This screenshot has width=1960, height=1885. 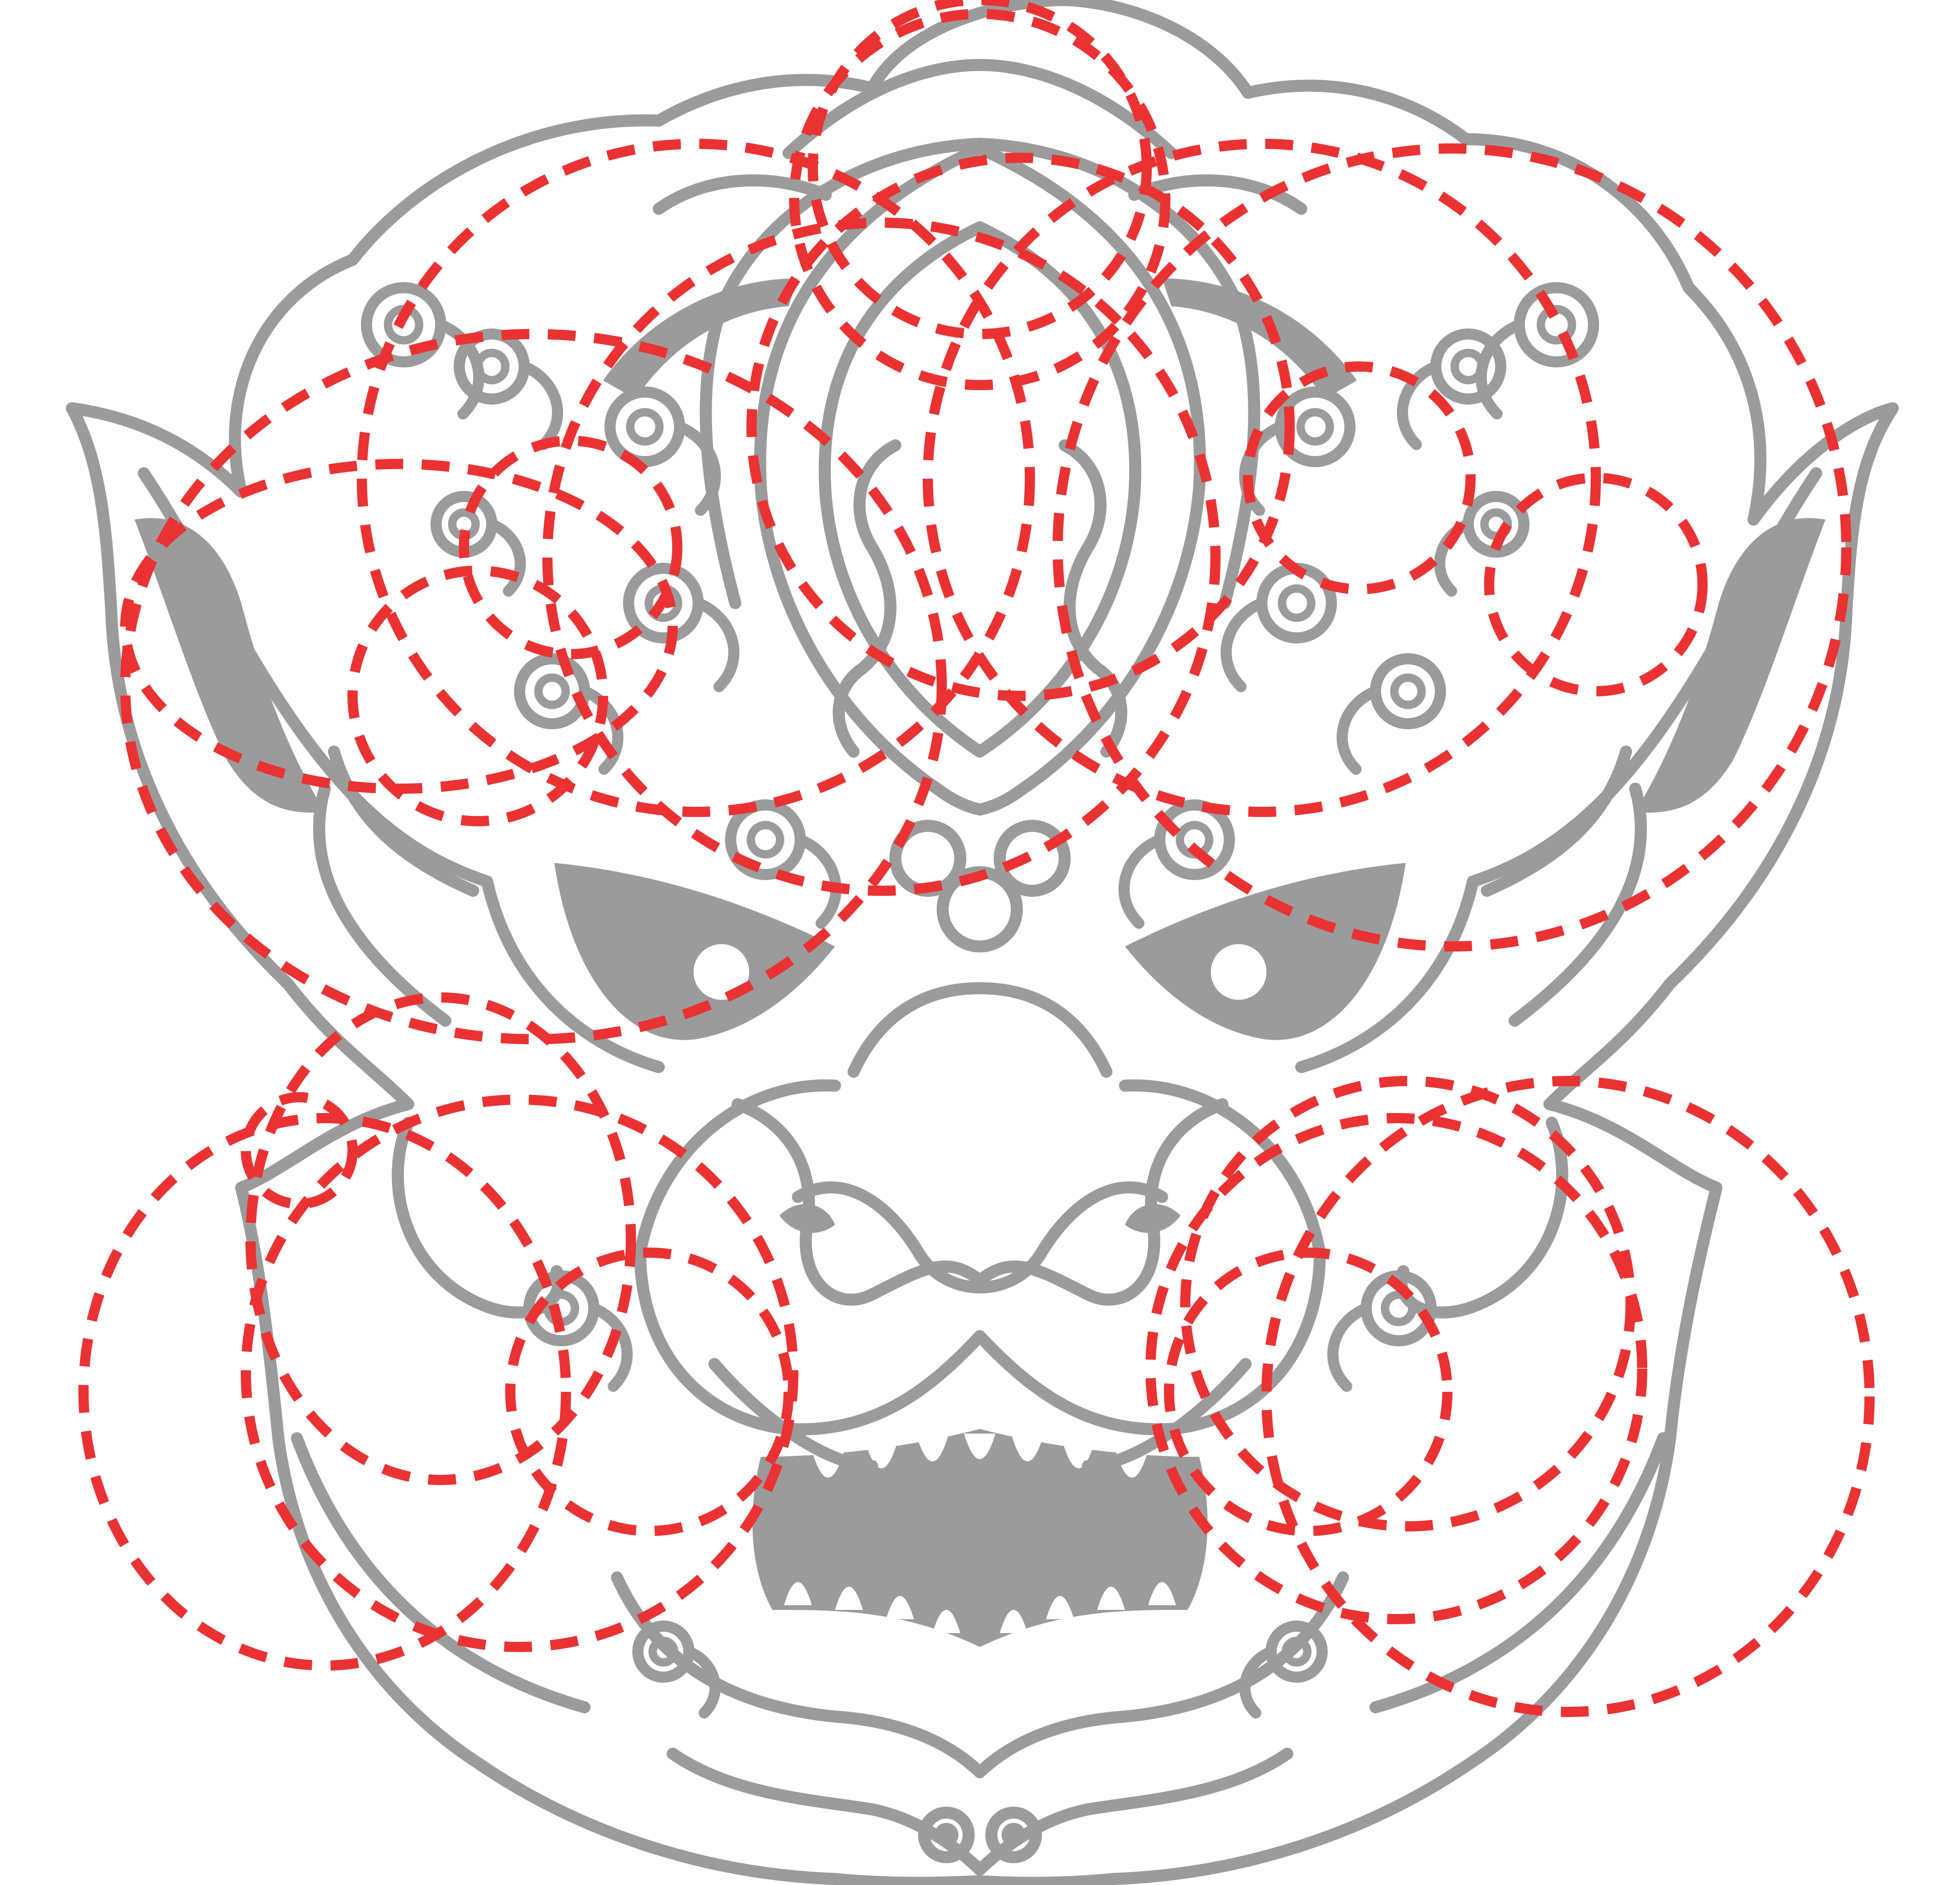 What do you see at coordinates (867, 598) in the screenshot?
I see `horn-left` at bounding box center [867, 598].